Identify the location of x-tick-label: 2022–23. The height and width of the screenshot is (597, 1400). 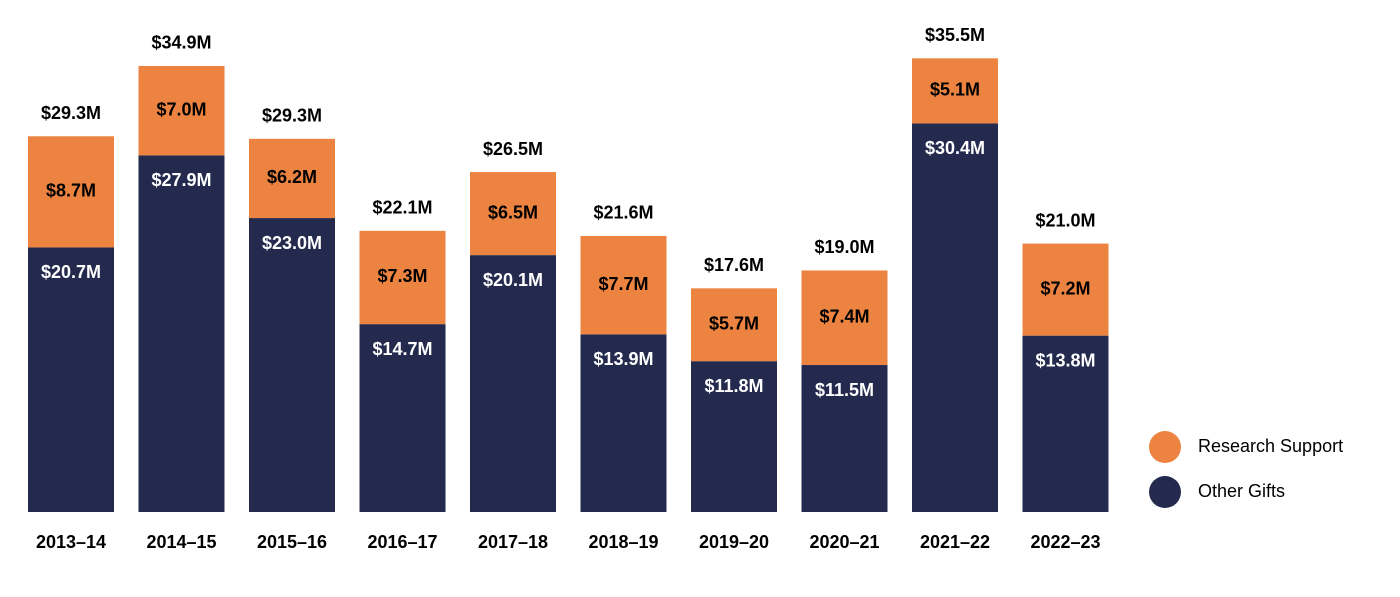
(1065, 542).